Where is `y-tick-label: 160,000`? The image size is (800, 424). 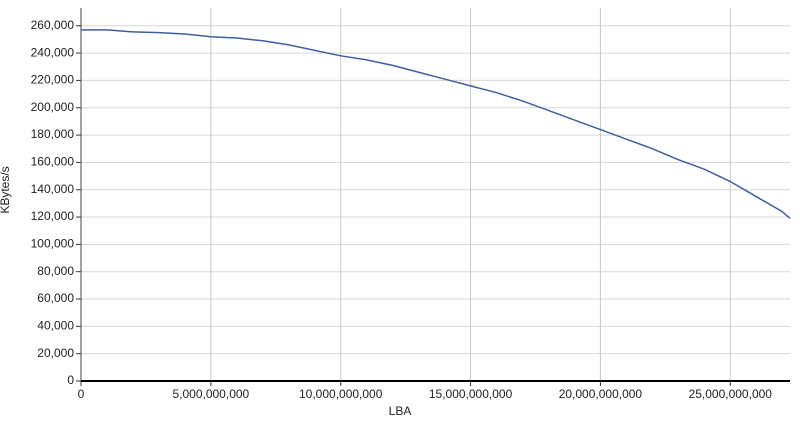 y-tick-label: 160,000 is located at coordinates (53, 162).